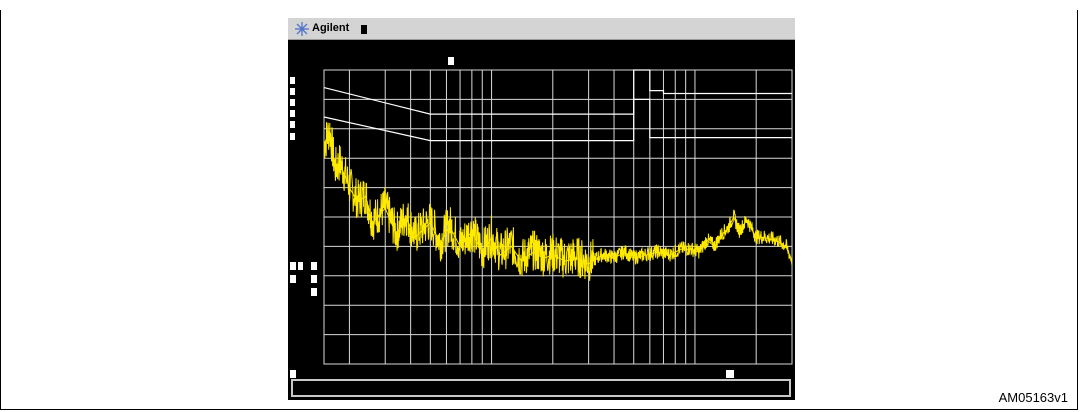 The height and width of the screenshot is (412, 1080). What do you see at coordinates (541, 29) in the screenshot?
I see `analyzer-title-bar: Agilent` at bounding box center [541, 29].